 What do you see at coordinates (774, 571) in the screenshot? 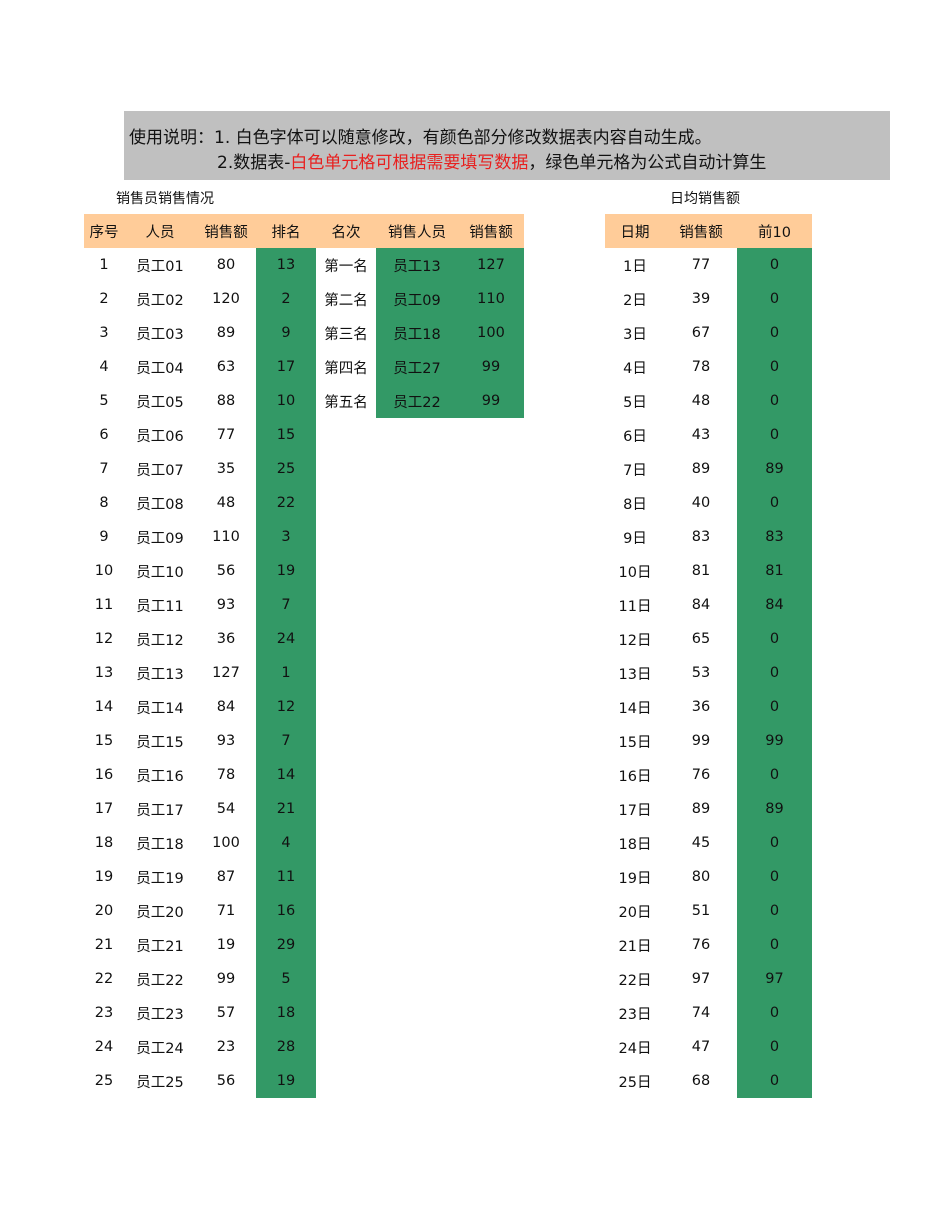
I see `table-cell: 81` at bounding box center [774, 571].